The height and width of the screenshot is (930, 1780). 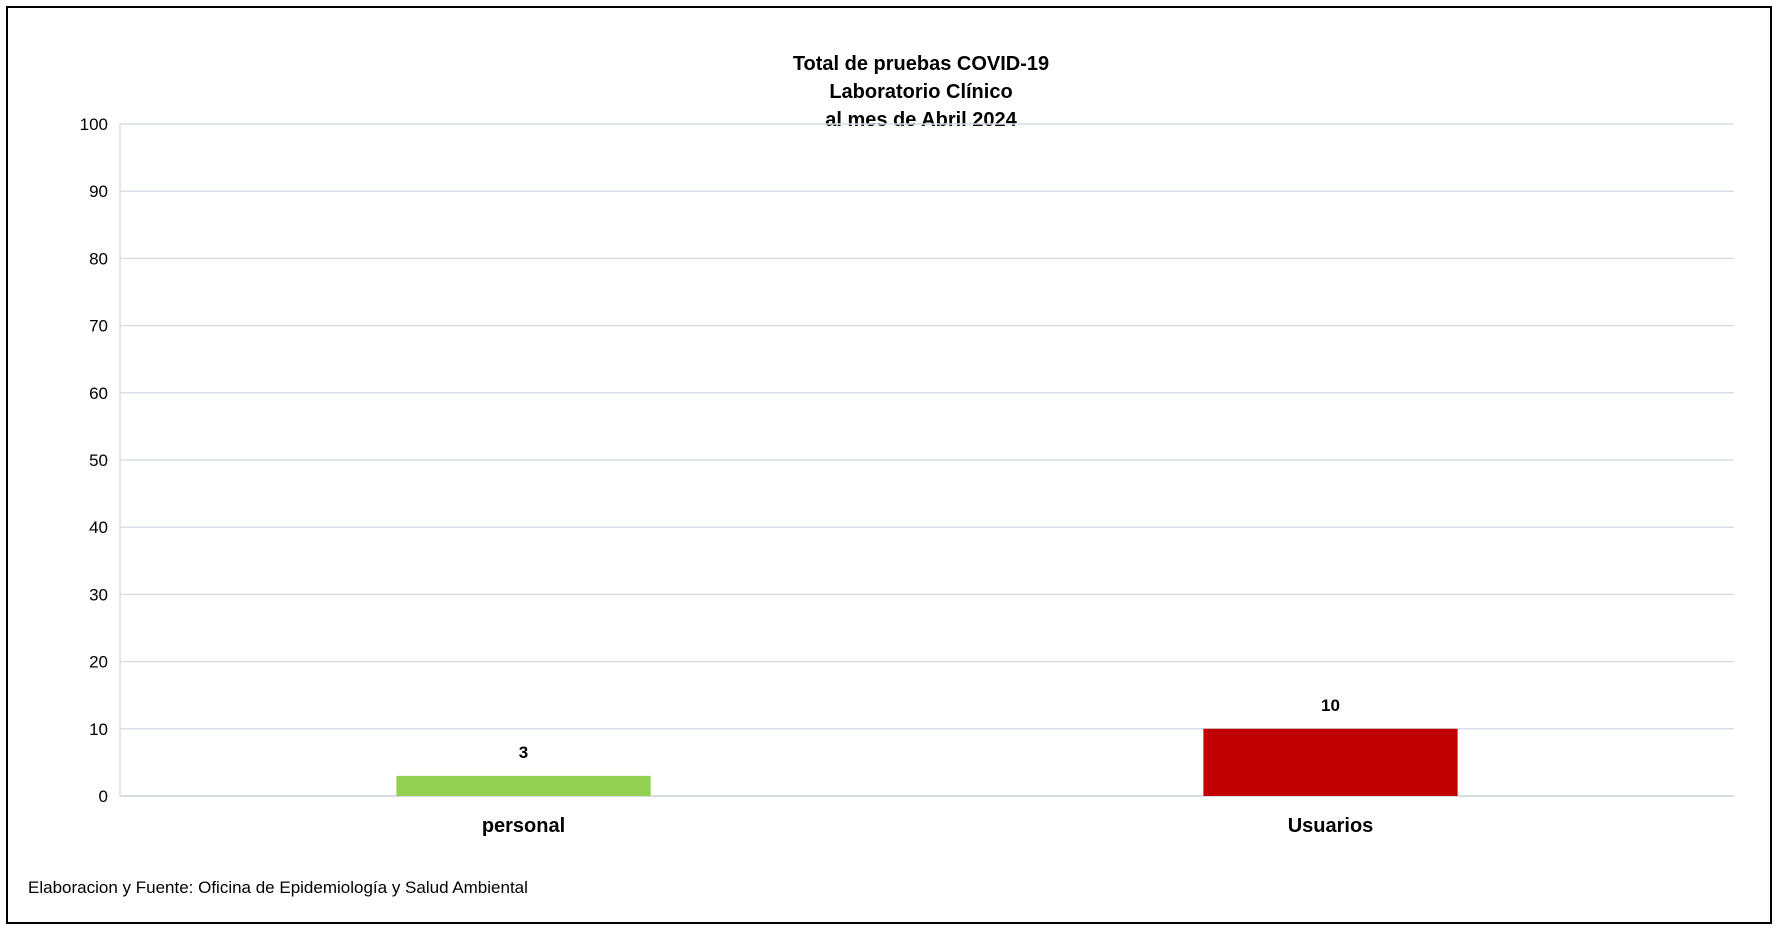 I want to click on bars, so click(x=927, y=762).